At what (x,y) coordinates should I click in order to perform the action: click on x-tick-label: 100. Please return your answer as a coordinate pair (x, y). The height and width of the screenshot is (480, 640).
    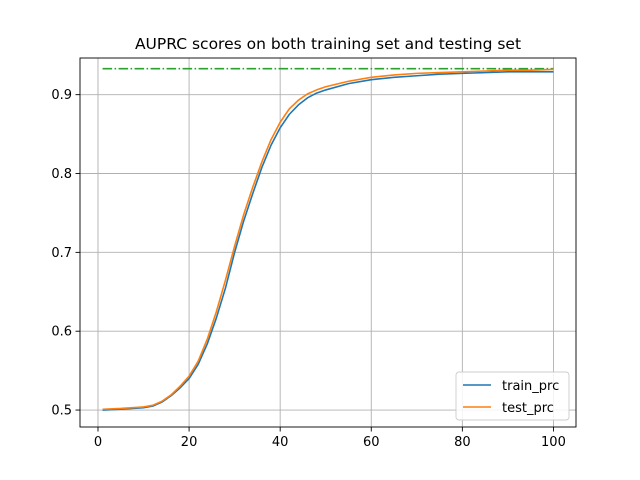
    Looking at the image, I should click on (553, 442).